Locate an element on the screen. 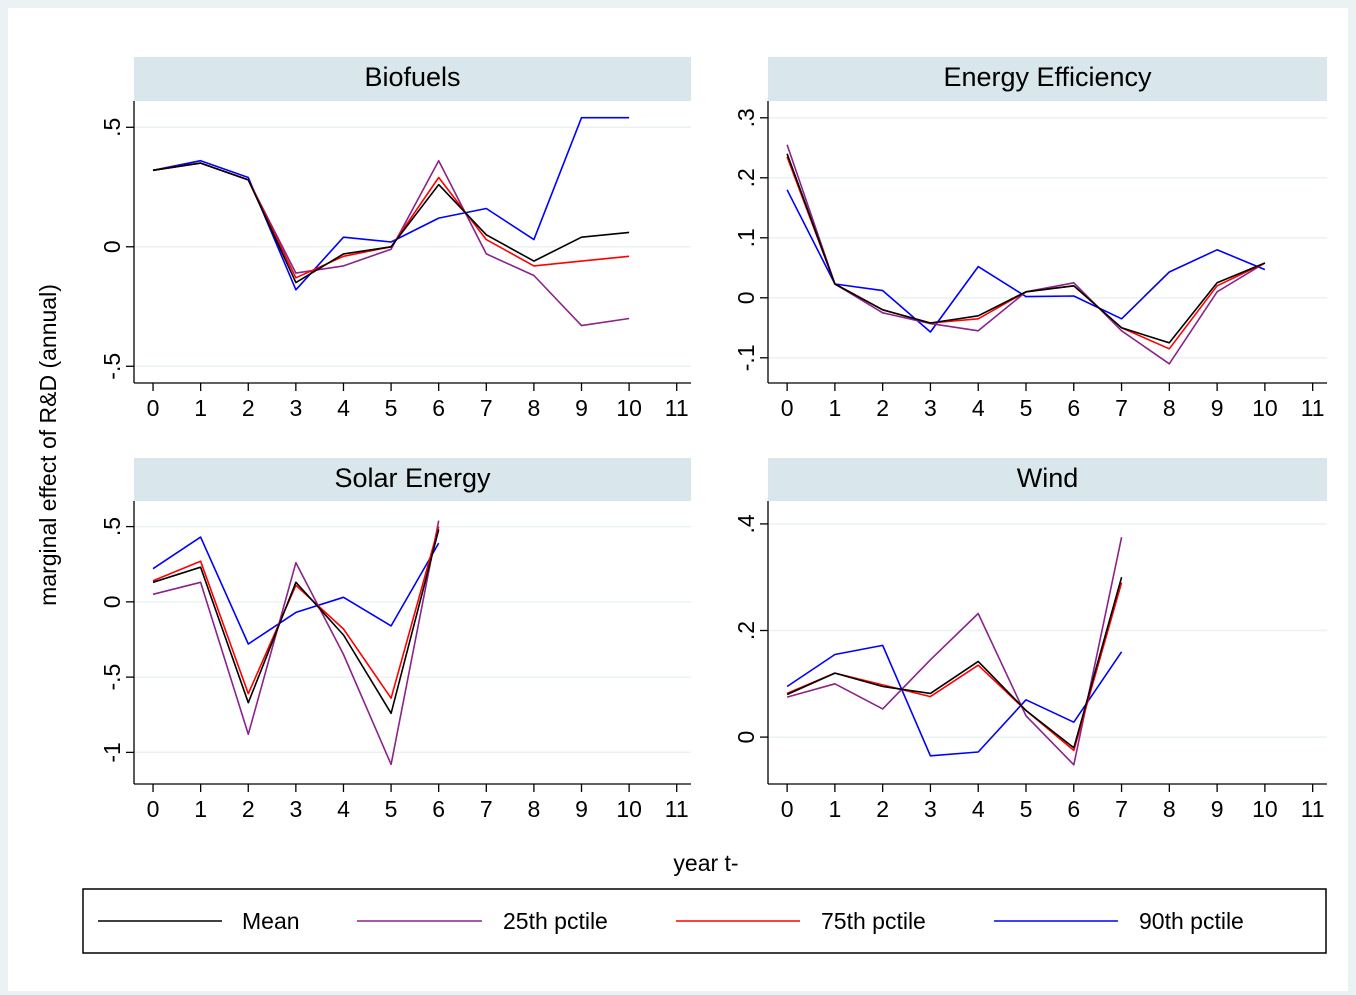 Image resolution: width=1356 pixels, height=995 pixels. y-tick-label-biofuels-0: -.5 is located at coordinates (112, 366).